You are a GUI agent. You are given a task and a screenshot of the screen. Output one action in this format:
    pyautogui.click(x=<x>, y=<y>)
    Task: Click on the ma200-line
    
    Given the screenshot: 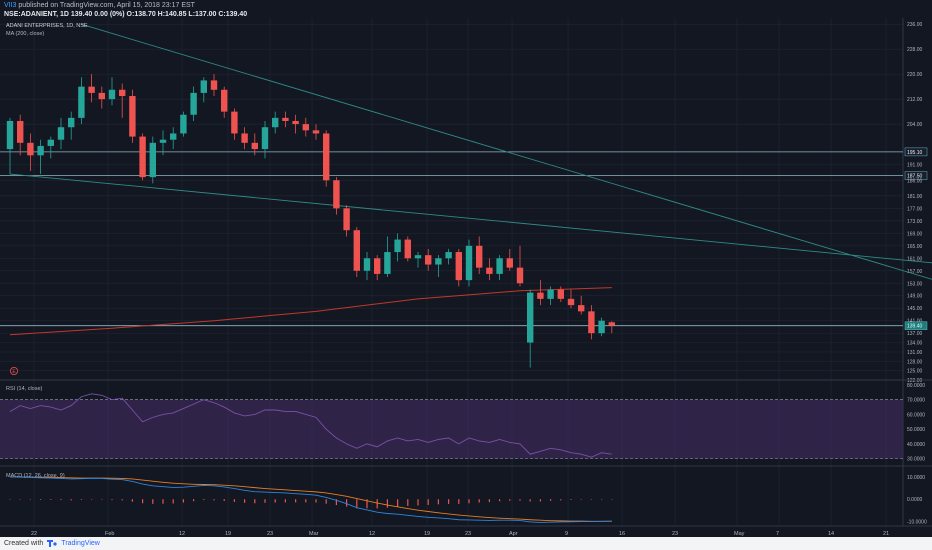 What is the action you would take?
    pyautogui.click(x=310, y=311)
    